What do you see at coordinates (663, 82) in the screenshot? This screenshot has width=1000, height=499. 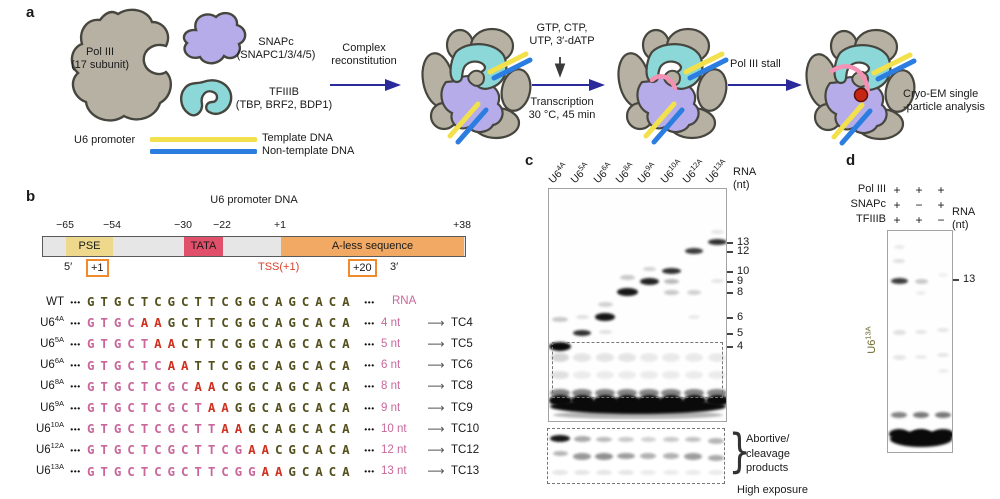 I see `rna-strand` at bounding box center [663, 82].